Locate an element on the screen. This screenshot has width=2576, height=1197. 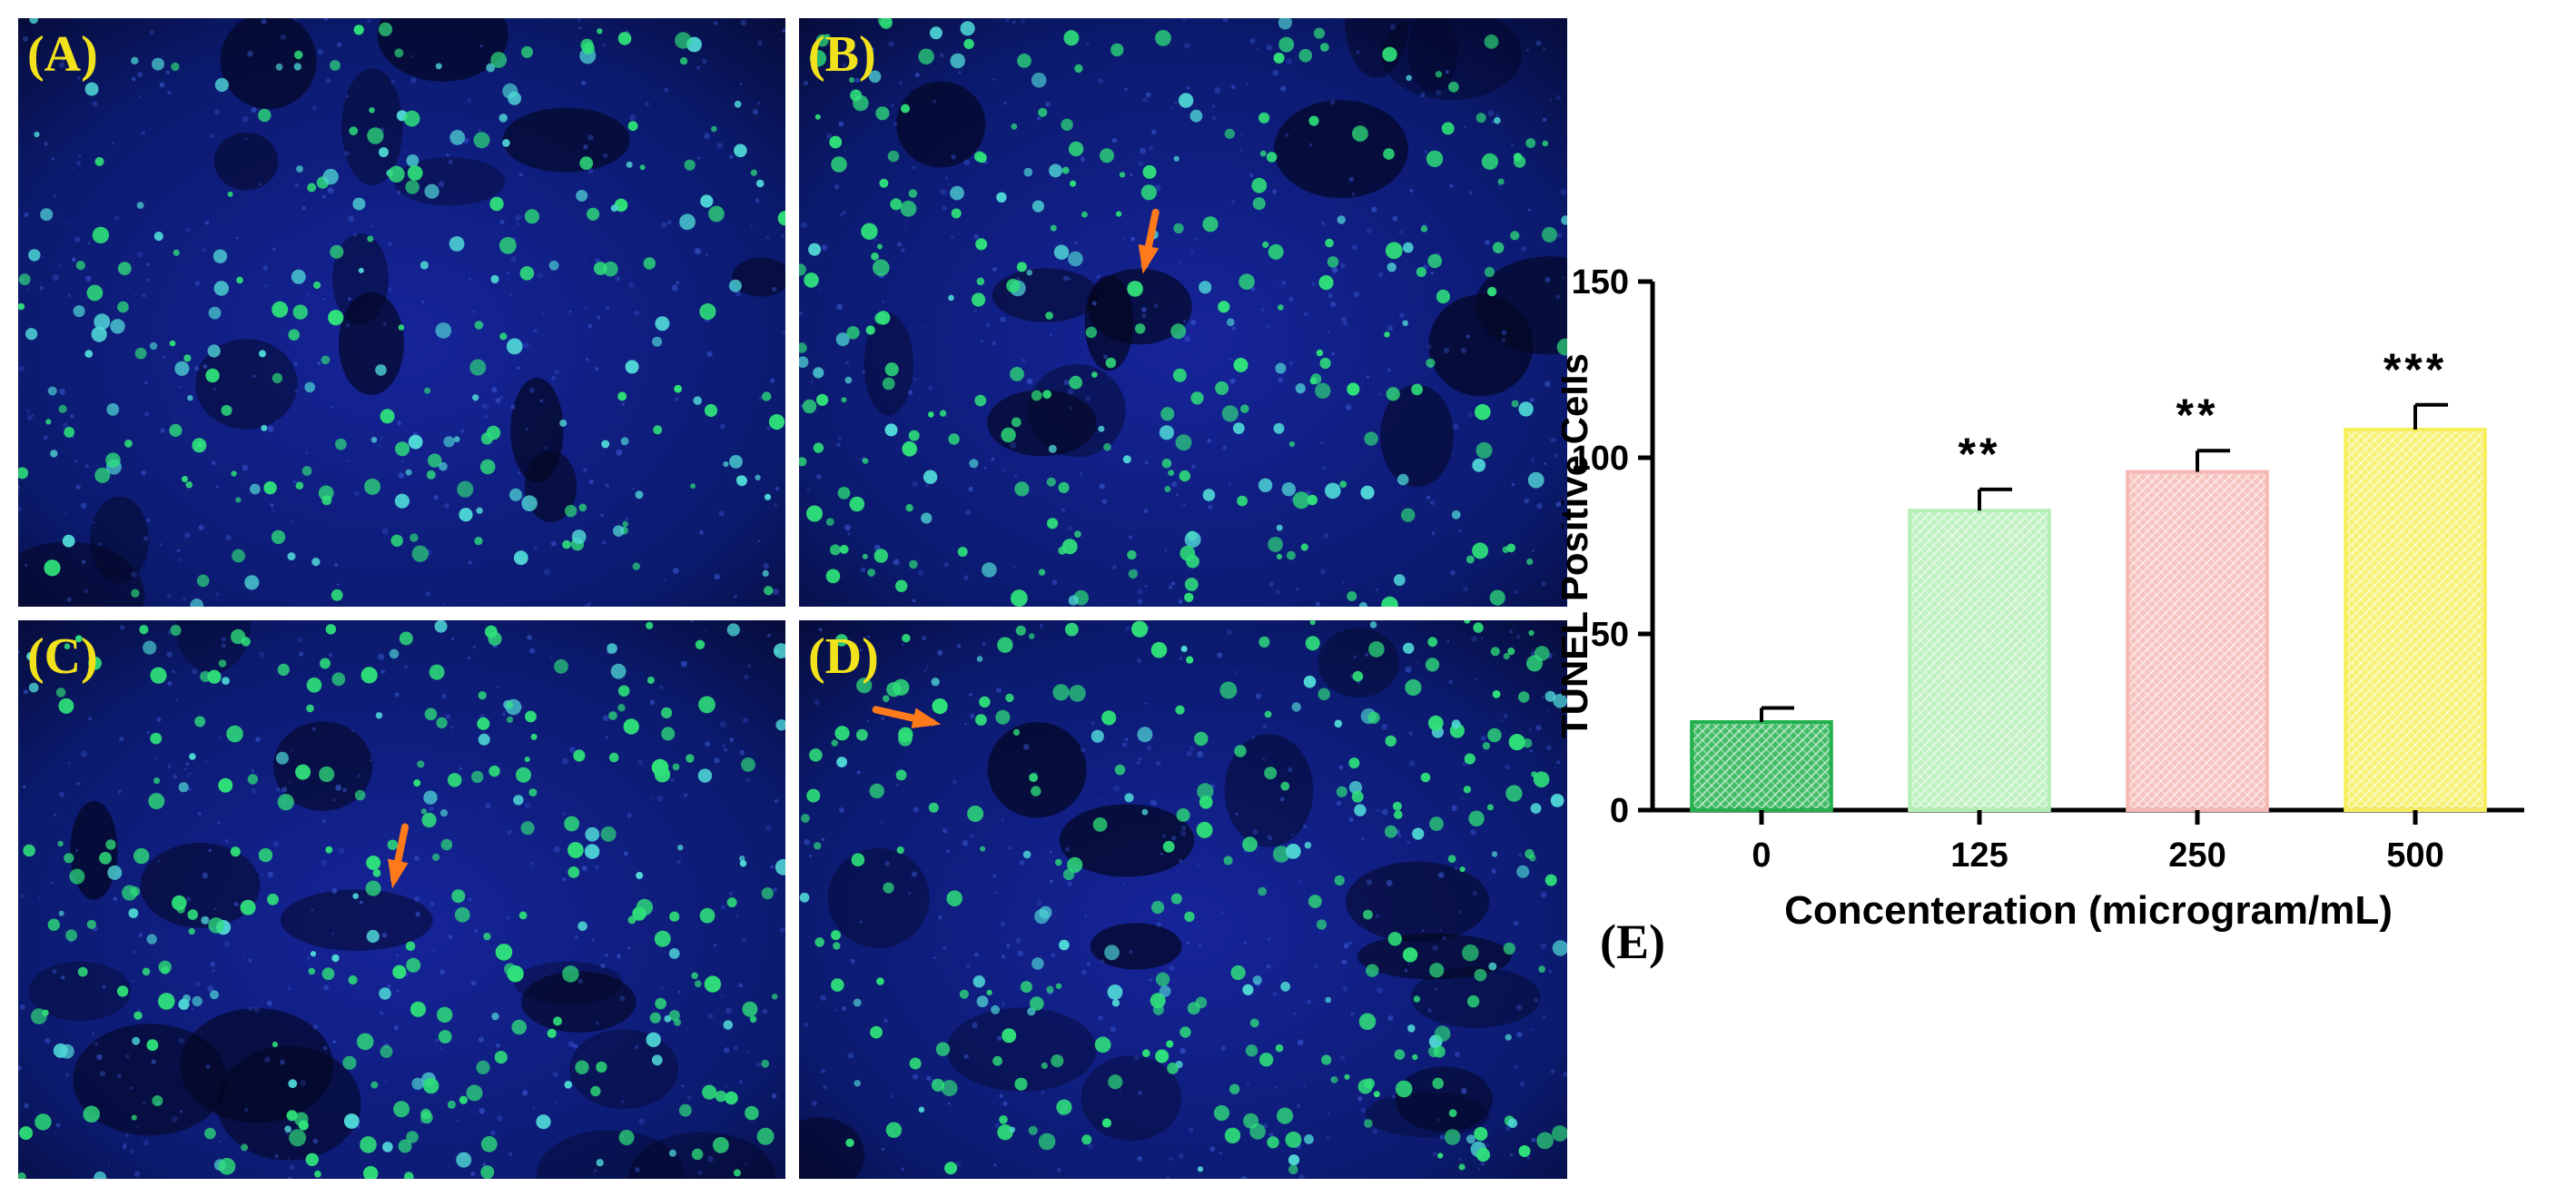
panel-label-e: (E) is located at coordinates (1632, 942).